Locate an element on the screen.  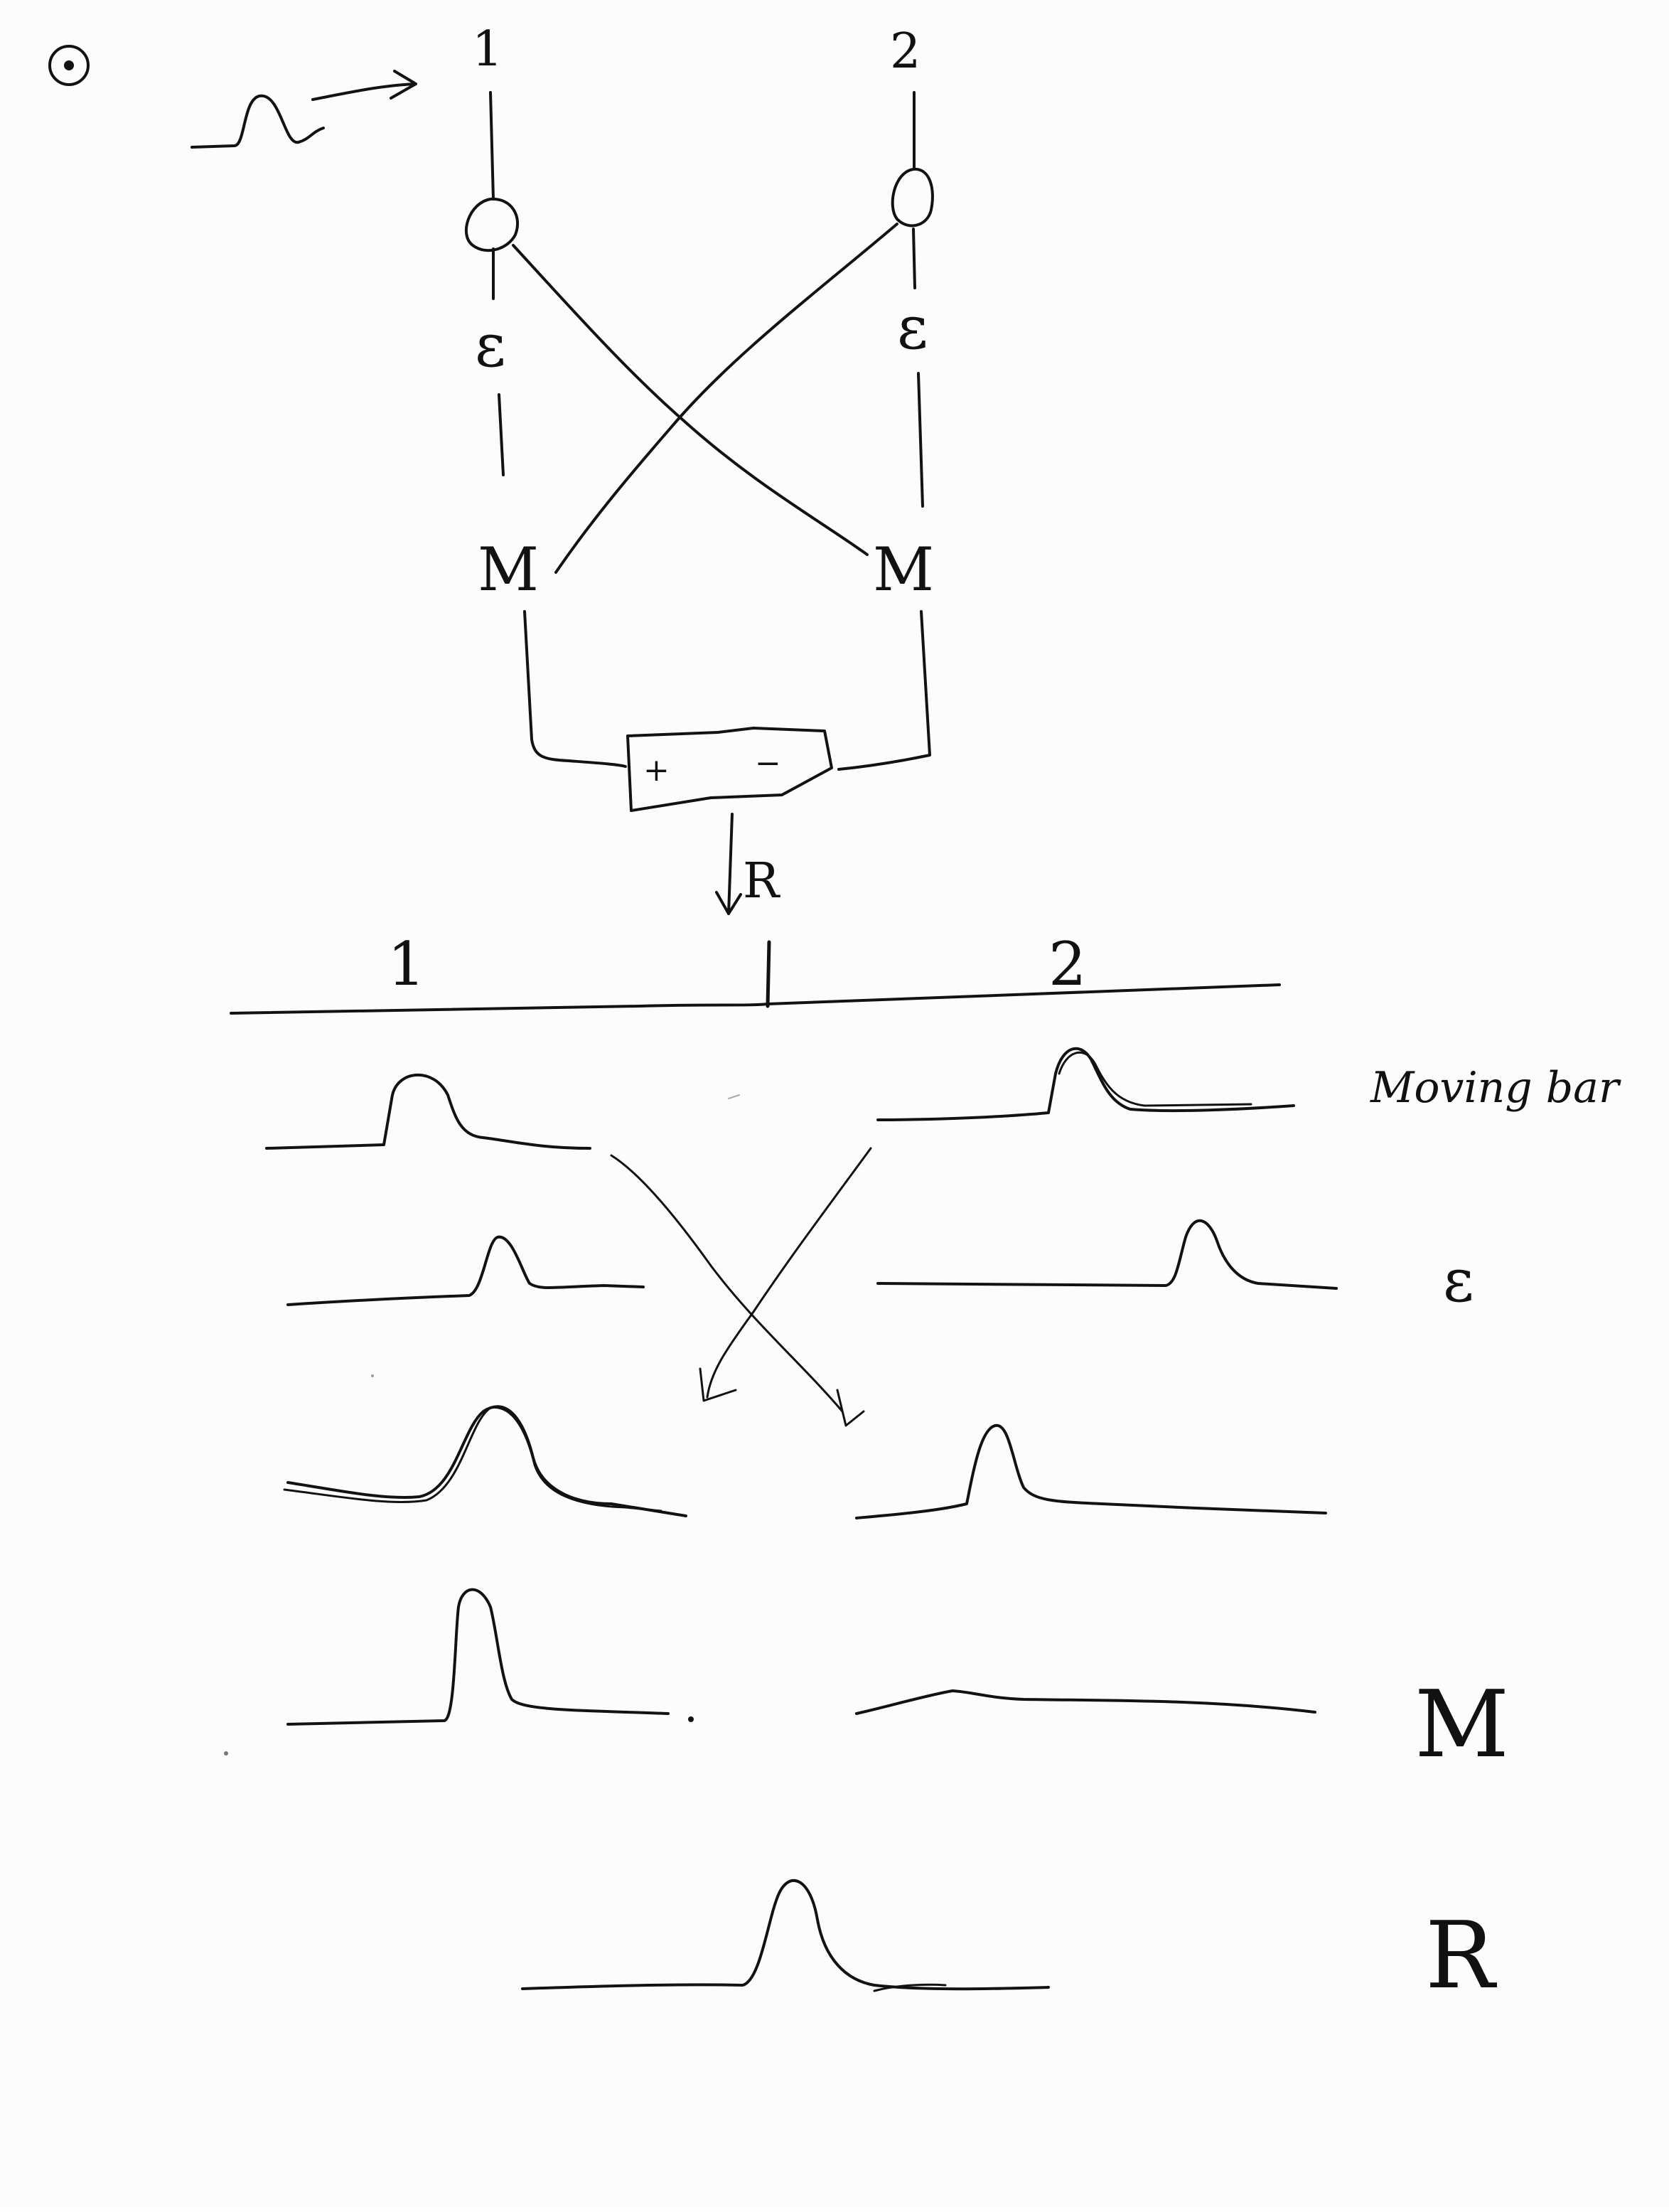
m-trace-left is located at coordinates (478, 1657).